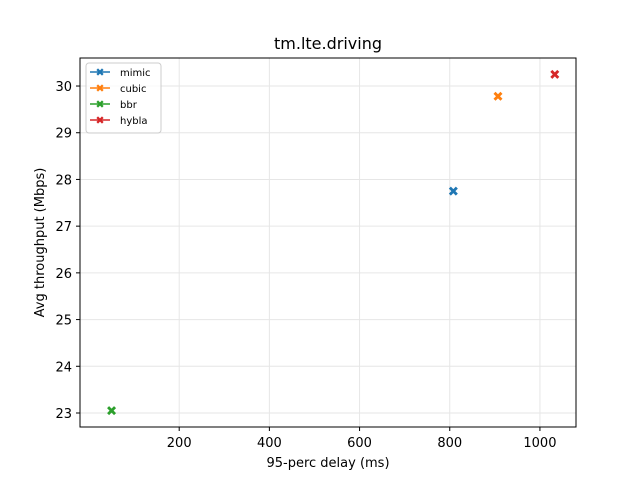 The height and width of the screenshot is (480, 640). What do you see at coordinates (63, 367) in the screenshot?
I see `y-tick-label: 24` at bounding box center [63, 367].